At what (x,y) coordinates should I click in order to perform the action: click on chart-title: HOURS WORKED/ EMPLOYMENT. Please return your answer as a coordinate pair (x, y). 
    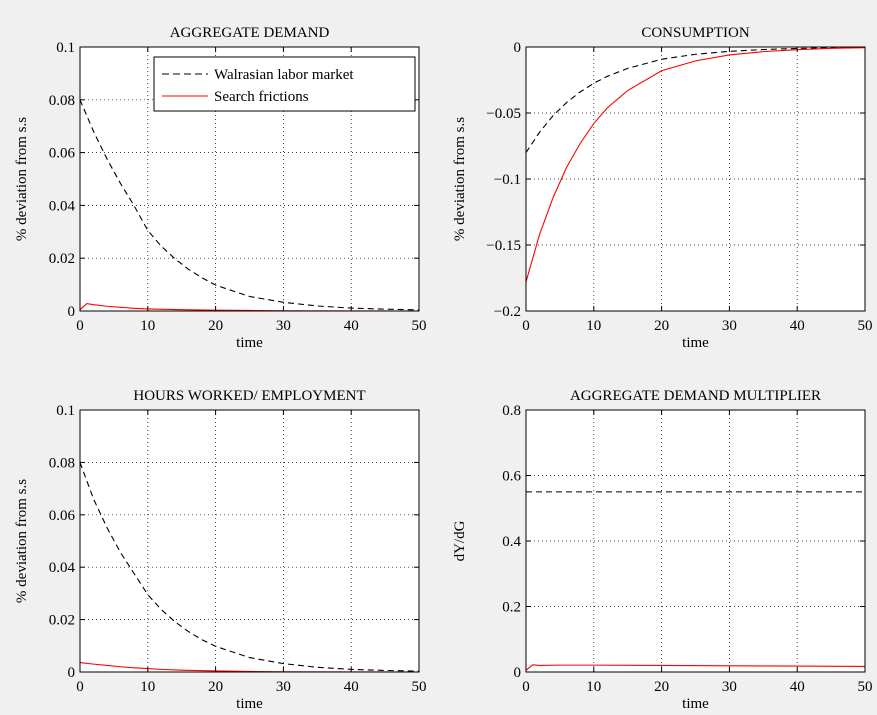
    Looking at the image, I should click on (249, 396).